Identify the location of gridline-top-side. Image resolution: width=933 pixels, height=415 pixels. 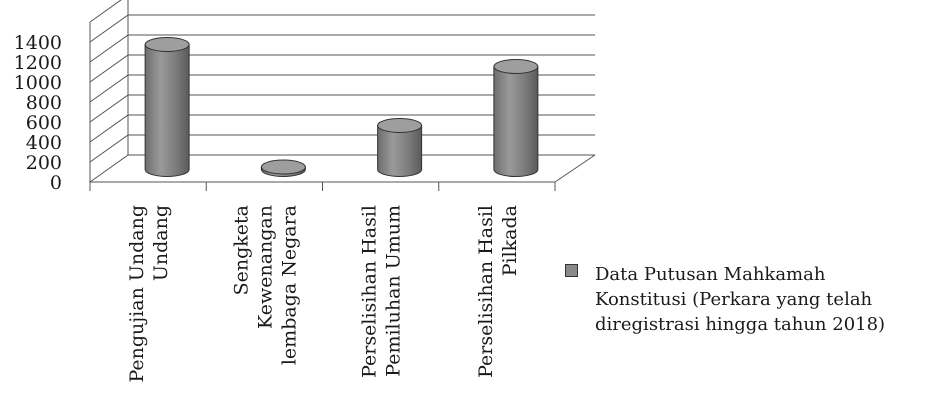
(105, 11).